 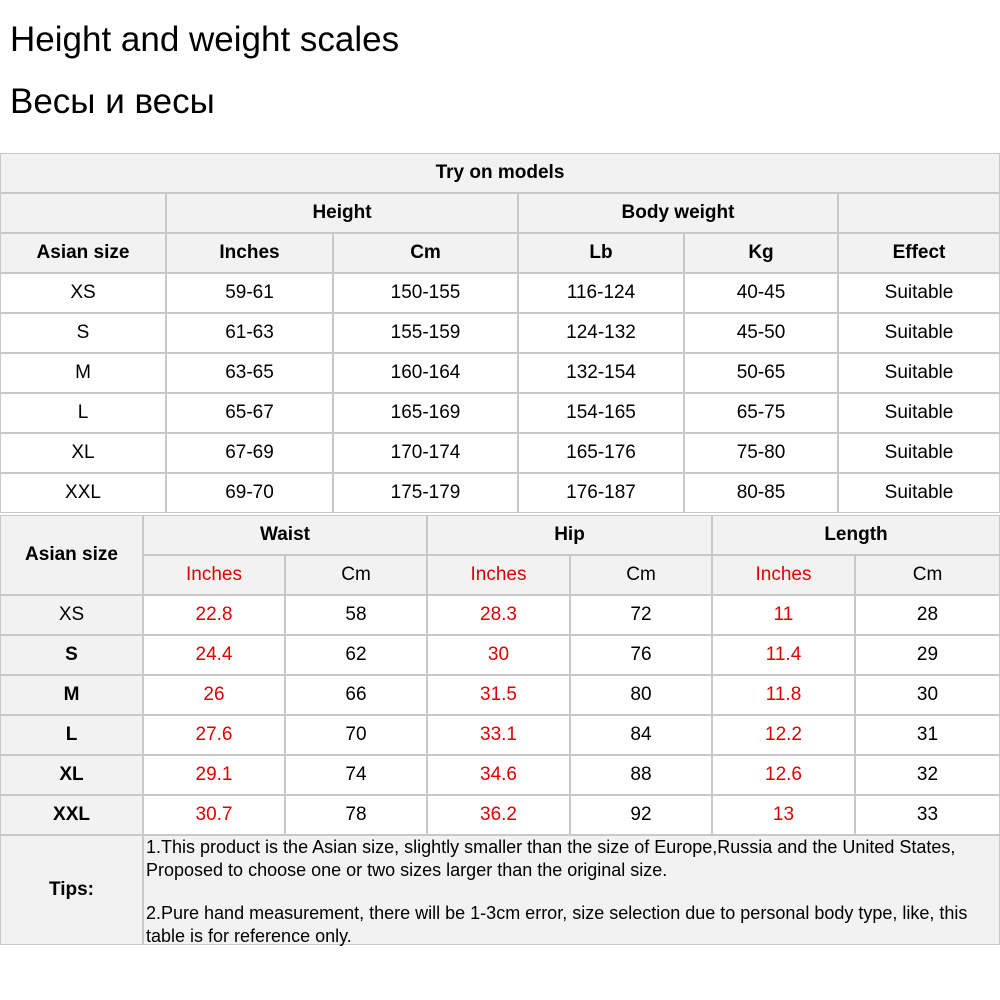 What do you see at coordinates (498, 815) in the screenshot?
I see `table-cell: 36.2` at bounding box center [498, 815].